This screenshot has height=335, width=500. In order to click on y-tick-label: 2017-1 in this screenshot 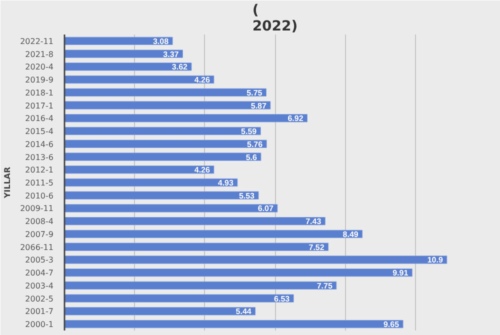, I will do `click(39, 105)`.